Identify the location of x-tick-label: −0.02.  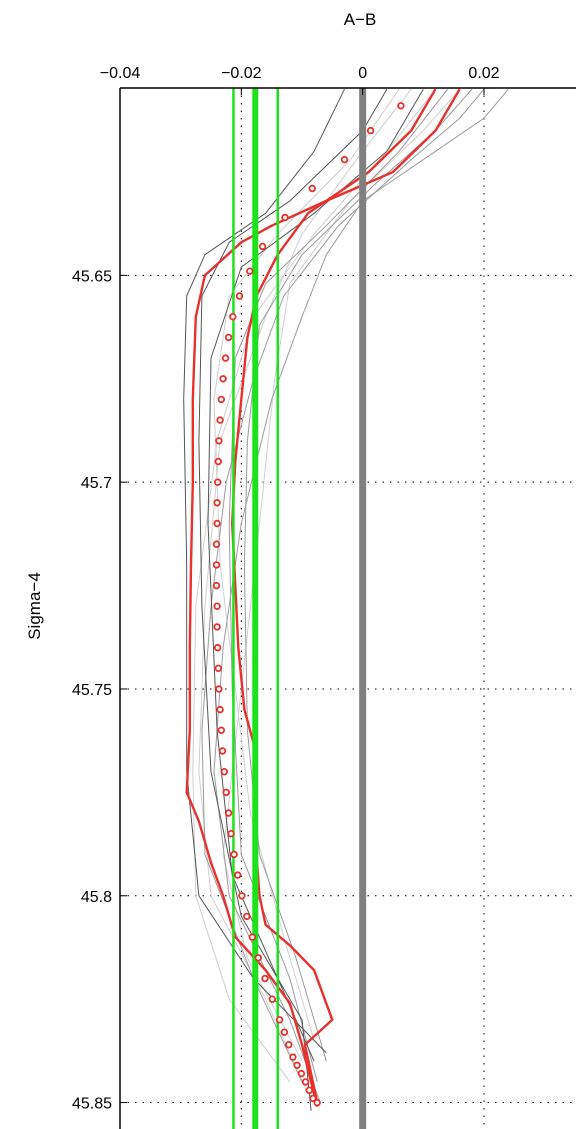
(241, 73).